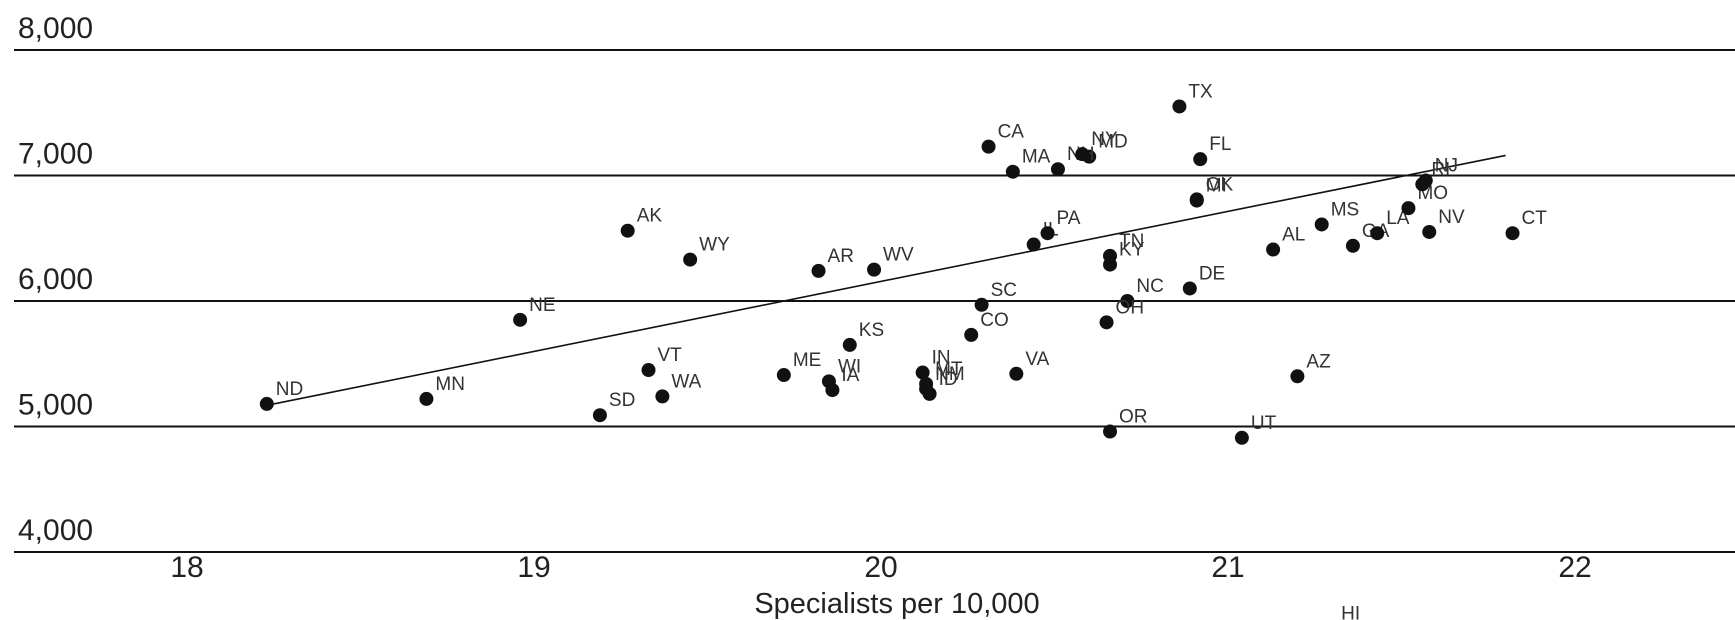  What do you see at coordinates (981, 304) in the screenshot?
I see `point-sc` at bounding box center [981, 304].